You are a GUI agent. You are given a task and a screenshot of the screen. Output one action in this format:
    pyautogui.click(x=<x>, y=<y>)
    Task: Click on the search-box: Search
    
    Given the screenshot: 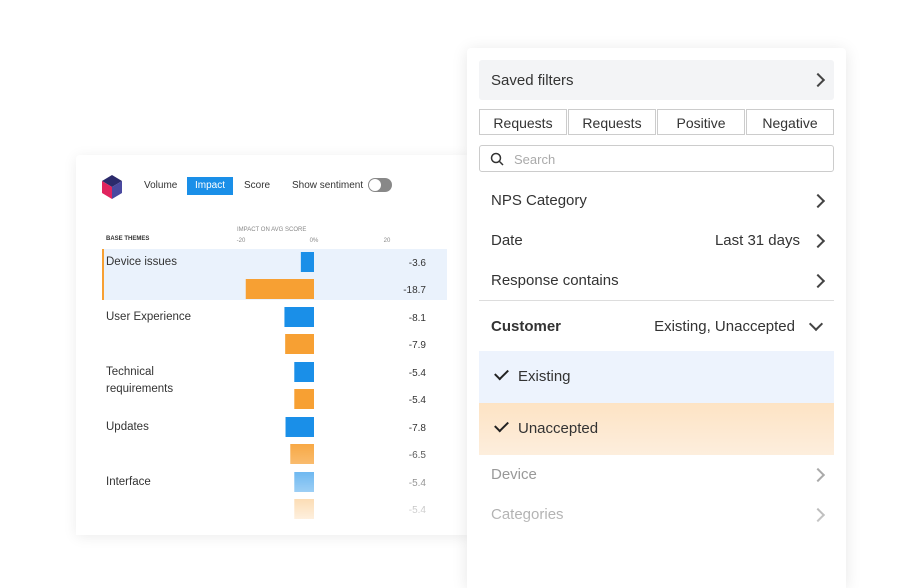 What is the action you would take?
    pyautogui.click(x=656, y=158)
    